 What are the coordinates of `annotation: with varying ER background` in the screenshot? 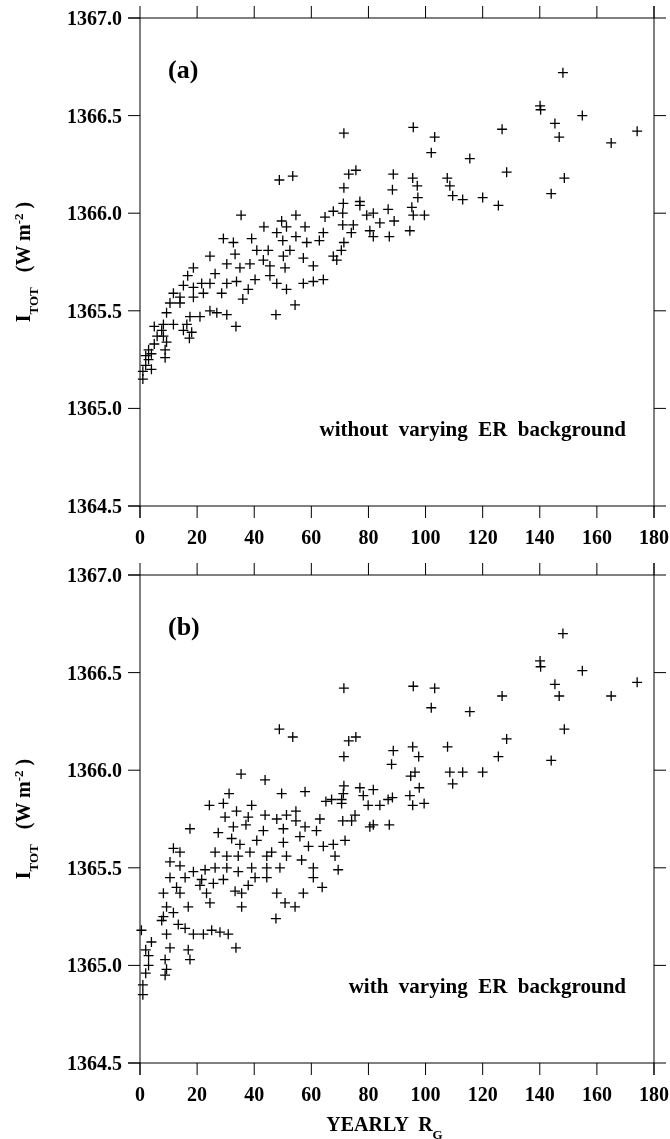 It's located at (487, 986).